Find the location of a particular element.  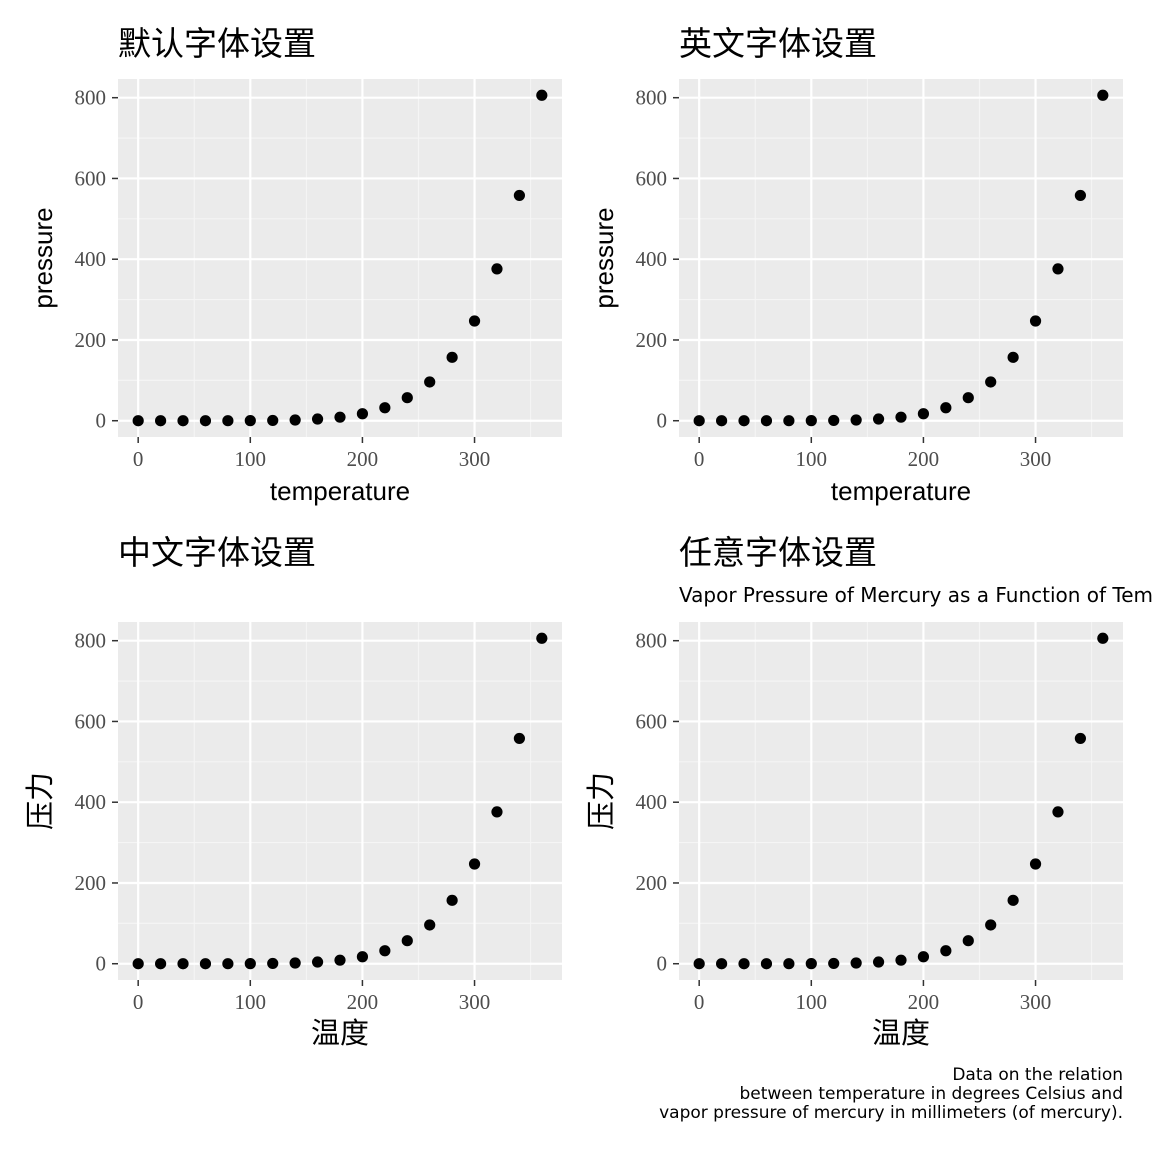

chart-title: 中文字体设置 is located at coordinates (217, 552).